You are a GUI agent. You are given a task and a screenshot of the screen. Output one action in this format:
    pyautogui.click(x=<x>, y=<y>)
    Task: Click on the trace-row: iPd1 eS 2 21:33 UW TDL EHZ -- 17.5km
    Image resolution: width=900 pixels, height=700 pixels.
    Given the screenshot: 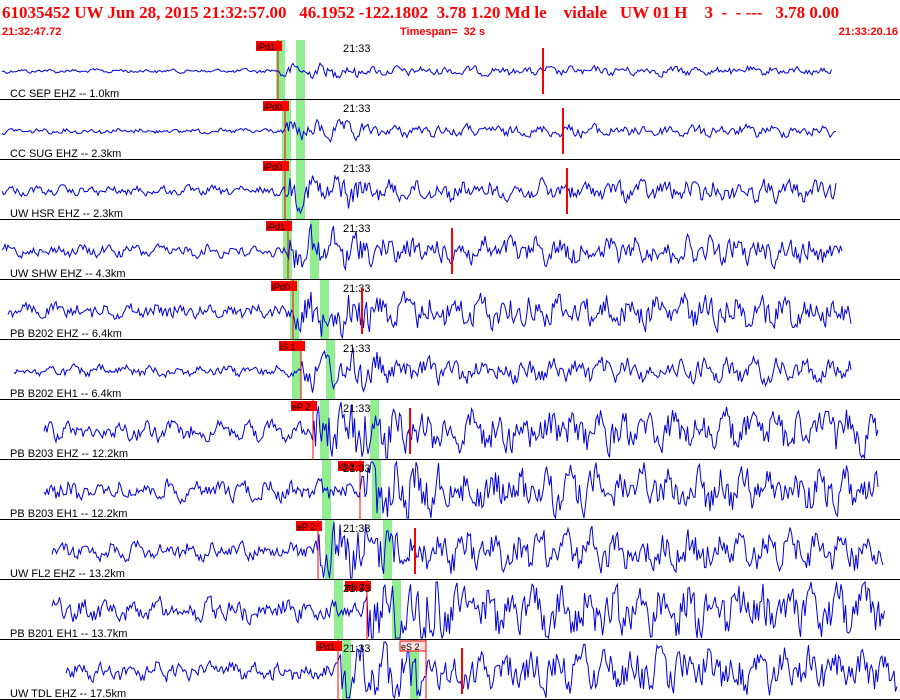 What is the action you would take?
    pyautogui.click(x=450, y=670)
    